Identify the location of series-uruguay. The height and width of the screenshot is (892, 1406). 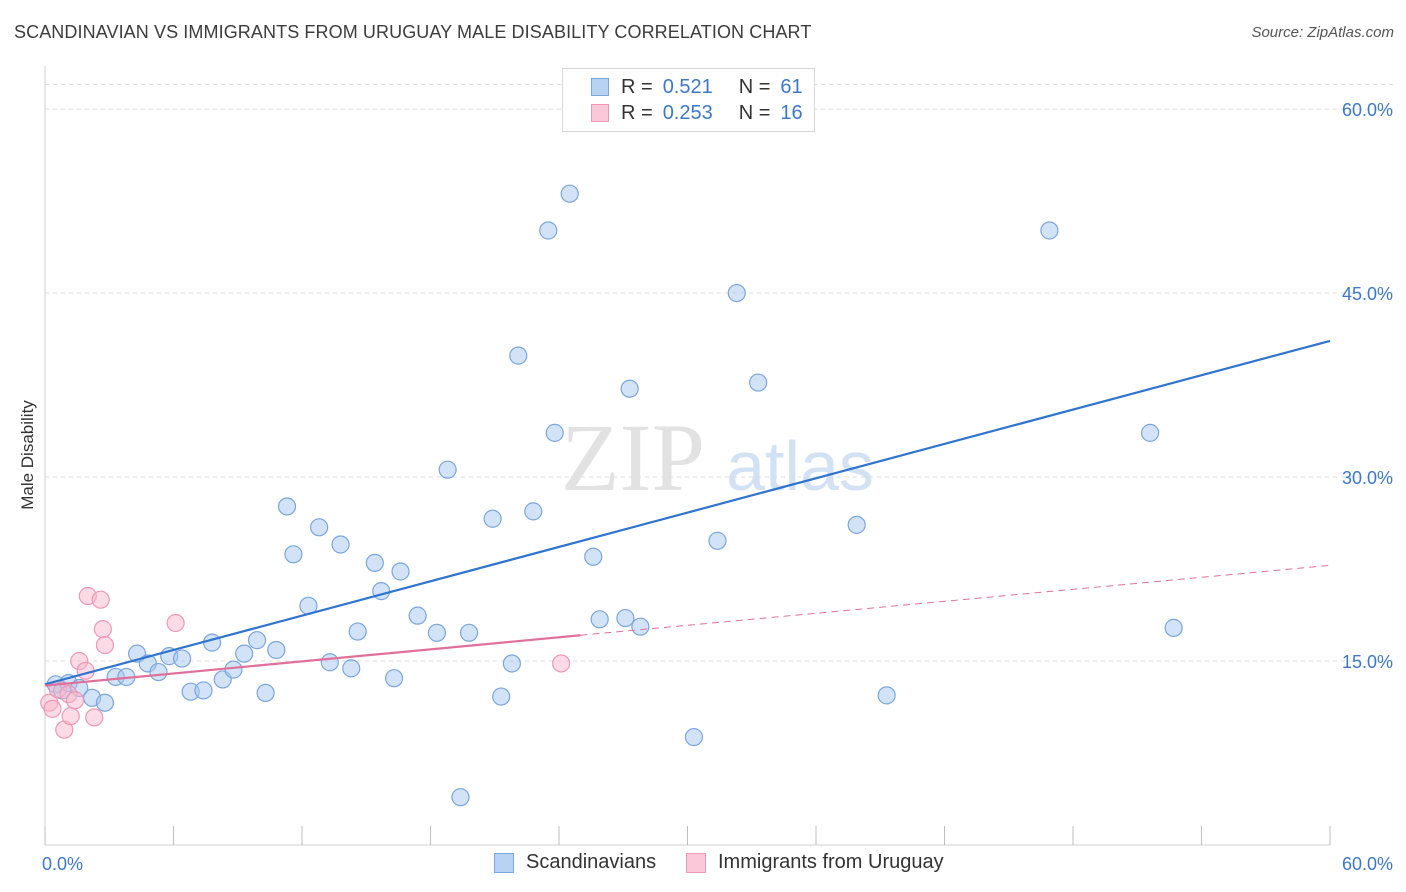
(305, 662).